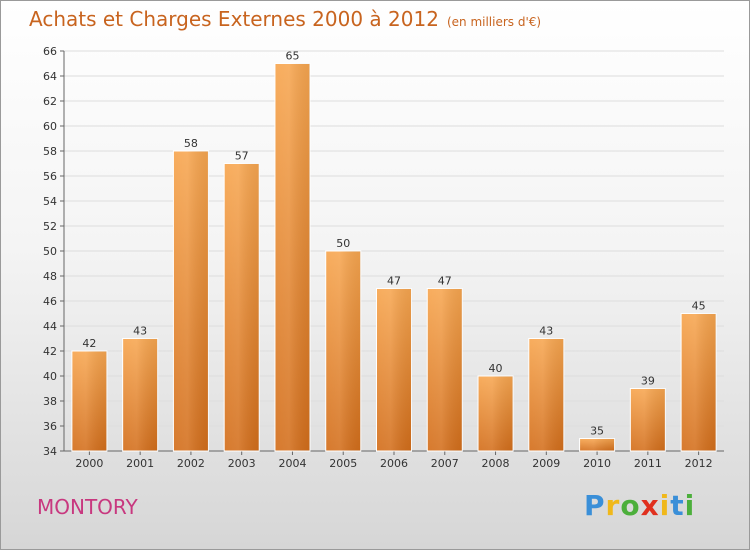 The image size is (750, 550). I want to click on x-tick-label: 2005, so click(343, 463).